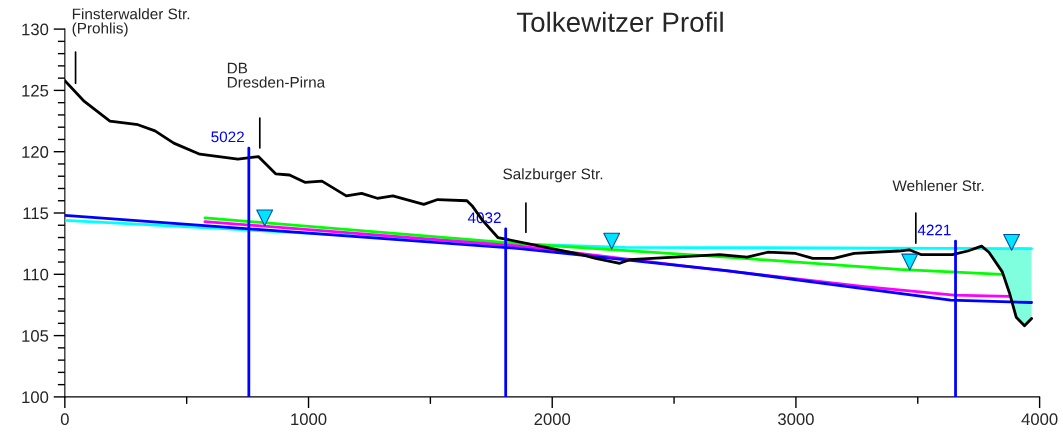 The width and height of the screenshot is (1063, 441). What do you see at coordinates (934, 230) in the screenshot?
I see `series-label: 4221` at bounding box center [934, 230].